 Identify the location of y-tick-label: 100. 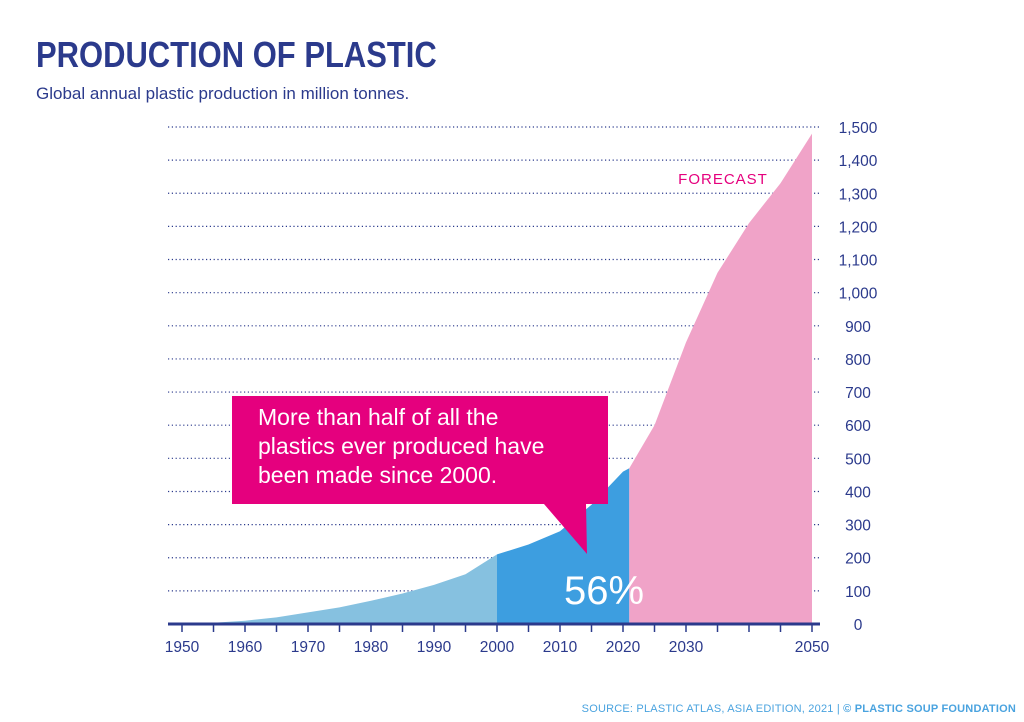
(858, 592).